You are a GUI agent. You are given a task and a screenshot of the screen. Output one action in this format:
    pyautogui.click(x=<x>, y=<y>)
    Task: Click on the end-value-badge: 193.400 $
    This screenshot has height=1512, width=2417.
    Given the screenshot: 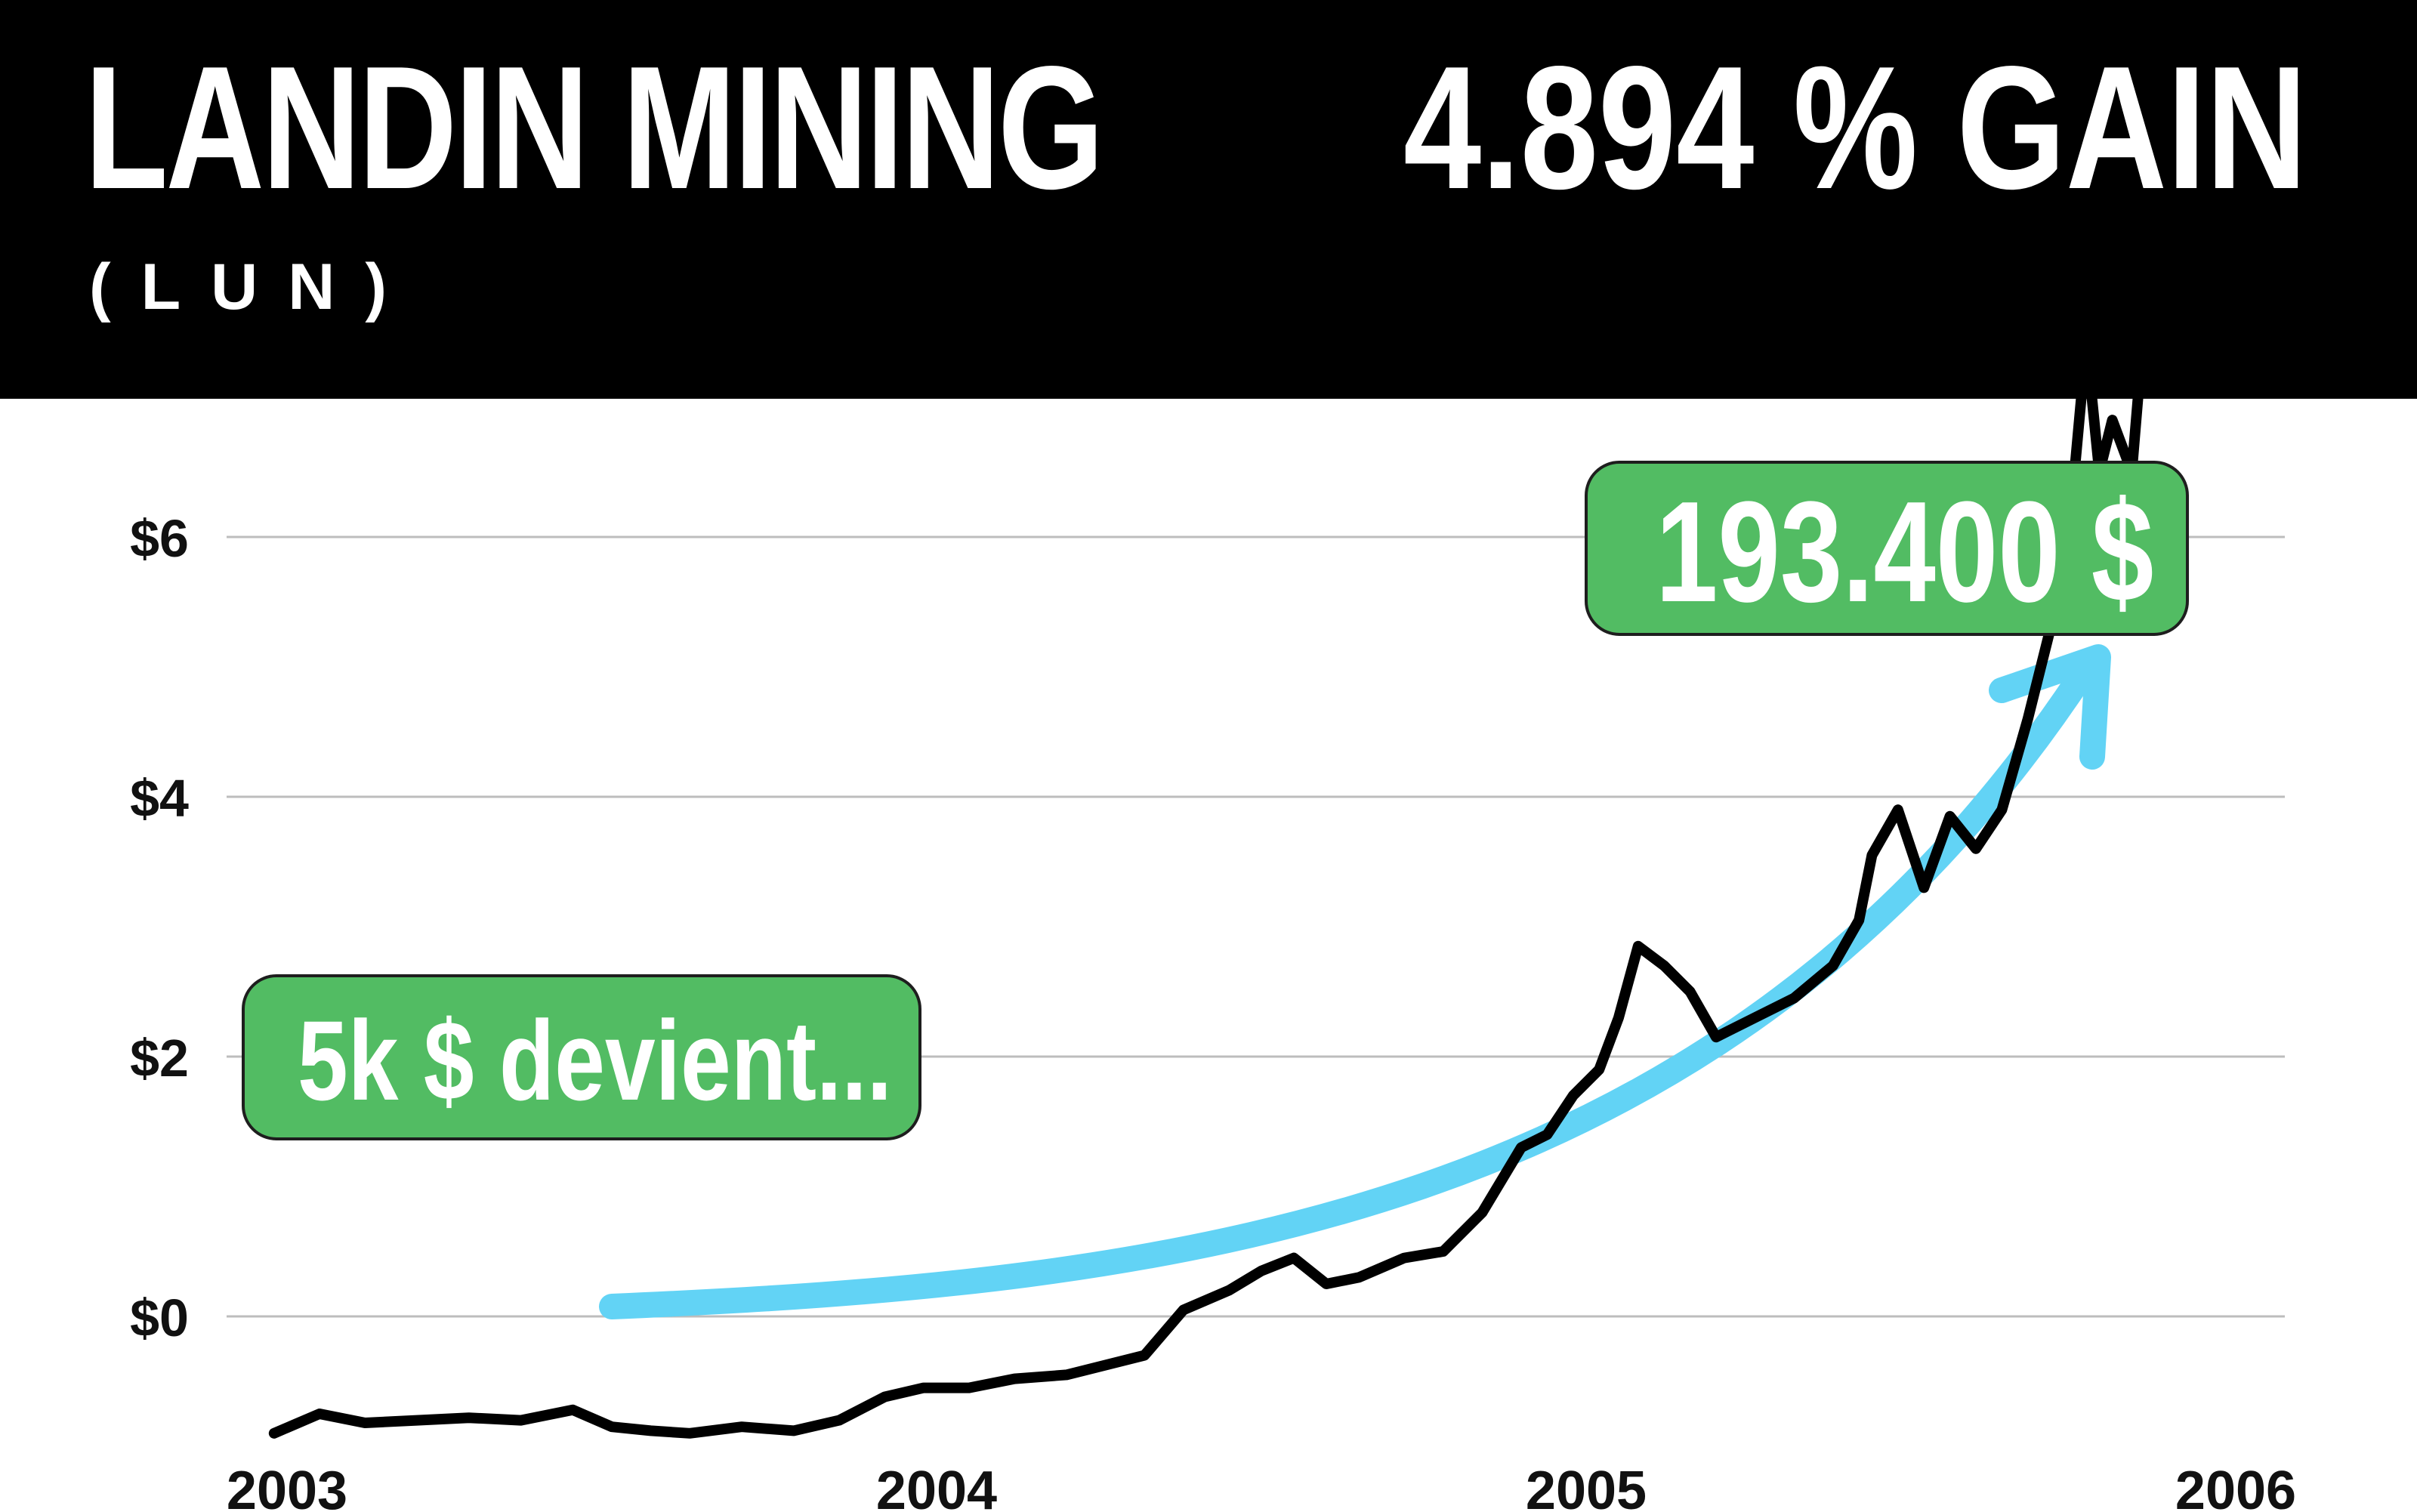 What is the action you would take?
    pyautogui.click(x=1887, y=548)
    